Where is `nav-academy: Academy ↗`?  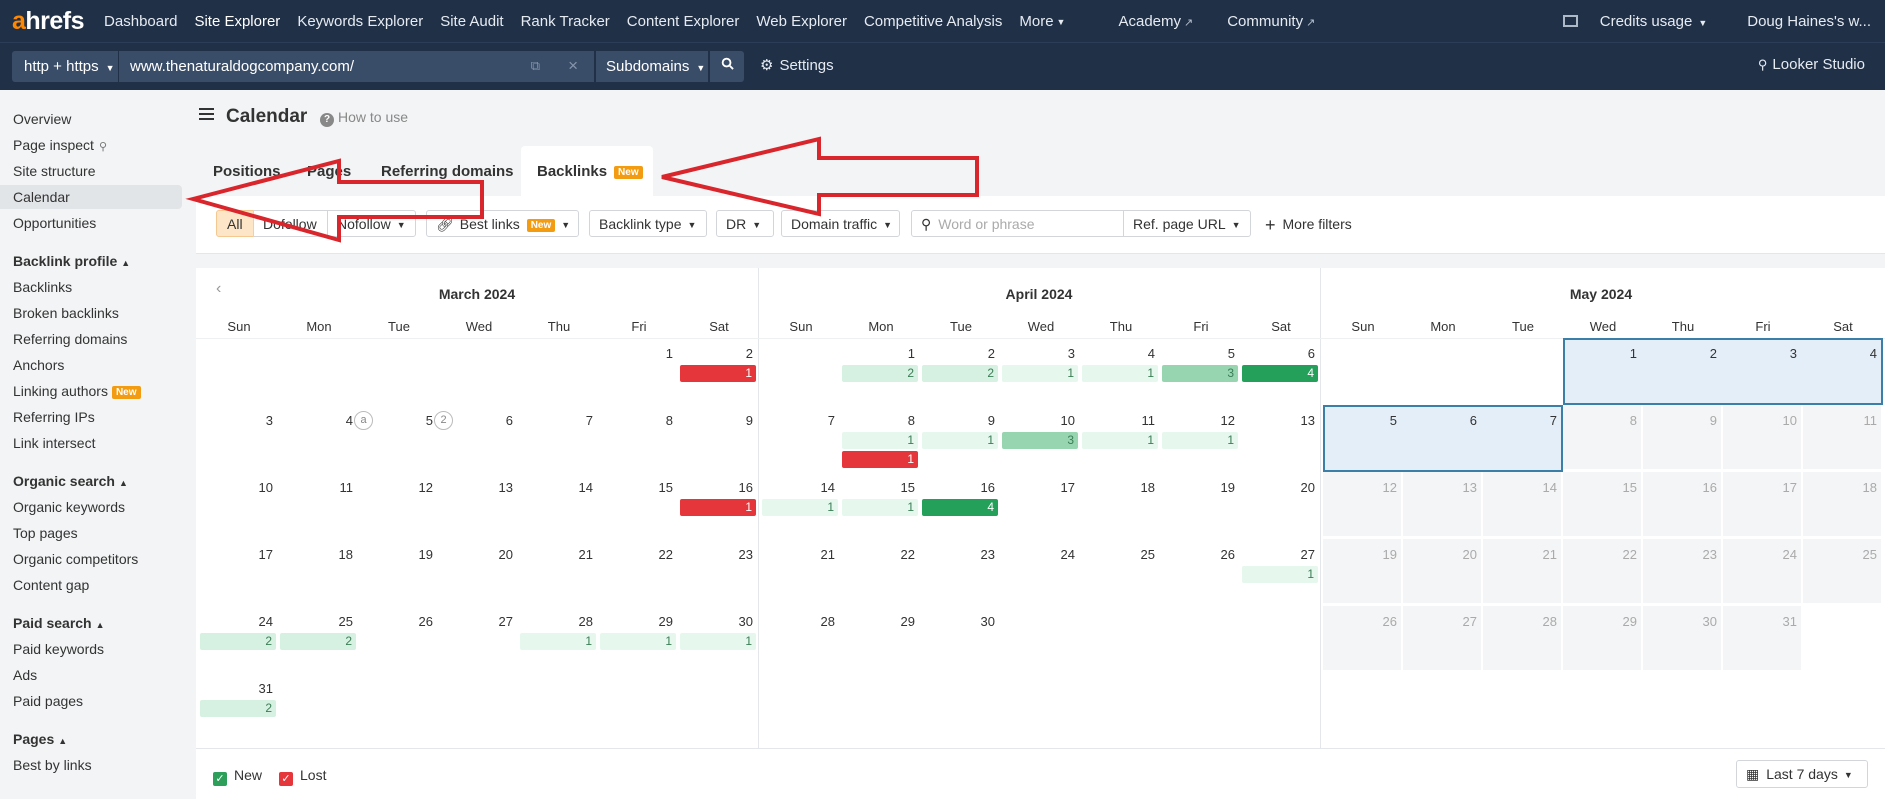
nav-academy: Academy ↗ is located at coordinates (1164, 21).